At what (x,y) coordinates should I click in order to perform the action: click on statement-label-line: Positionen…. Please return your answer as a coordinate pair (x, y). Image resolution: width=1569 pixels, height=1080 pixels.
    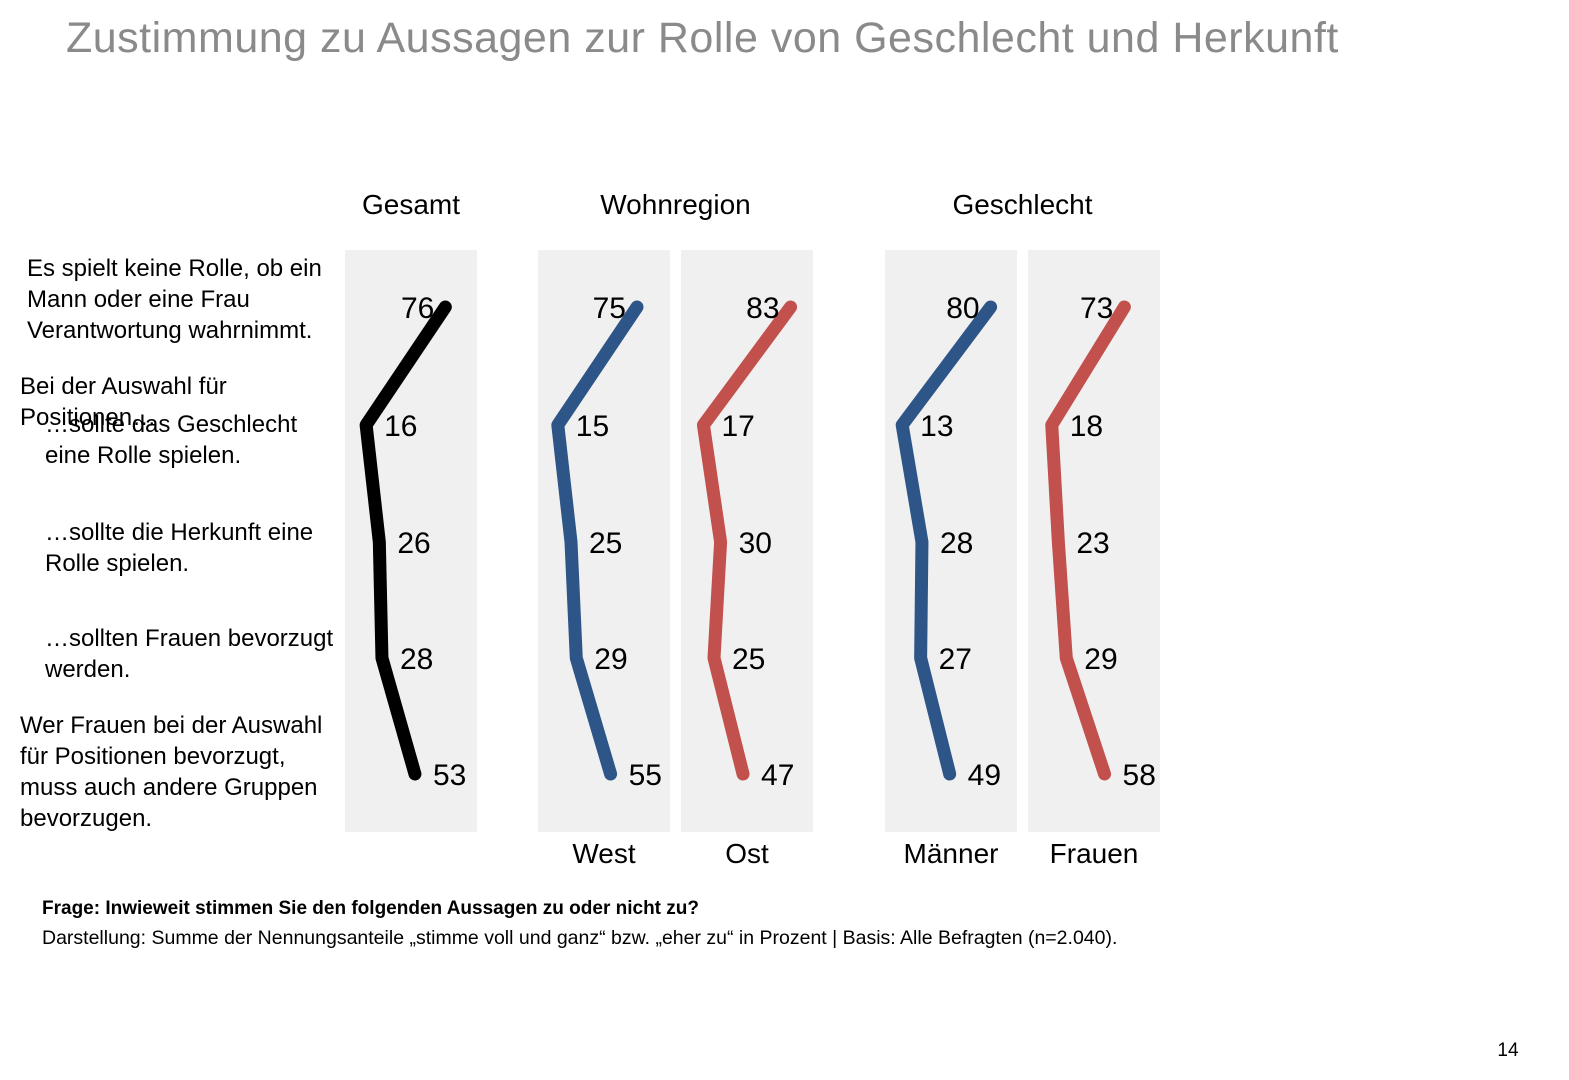
    Looking at the image, I should click on (88, 417).